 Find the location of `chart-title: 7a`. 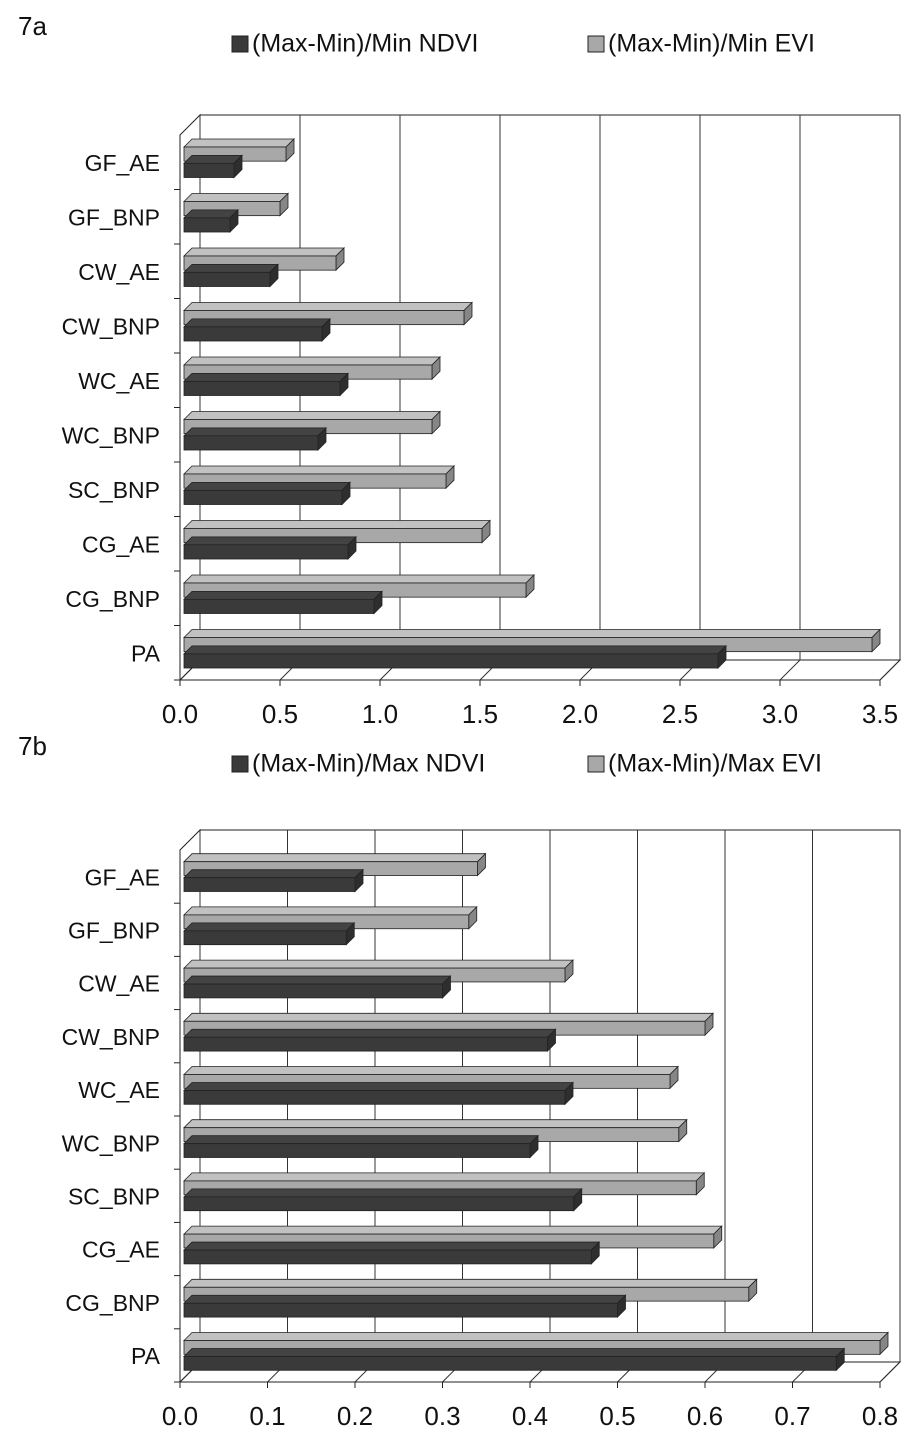

chart-title: 7a is located at coordinates (32, 26).